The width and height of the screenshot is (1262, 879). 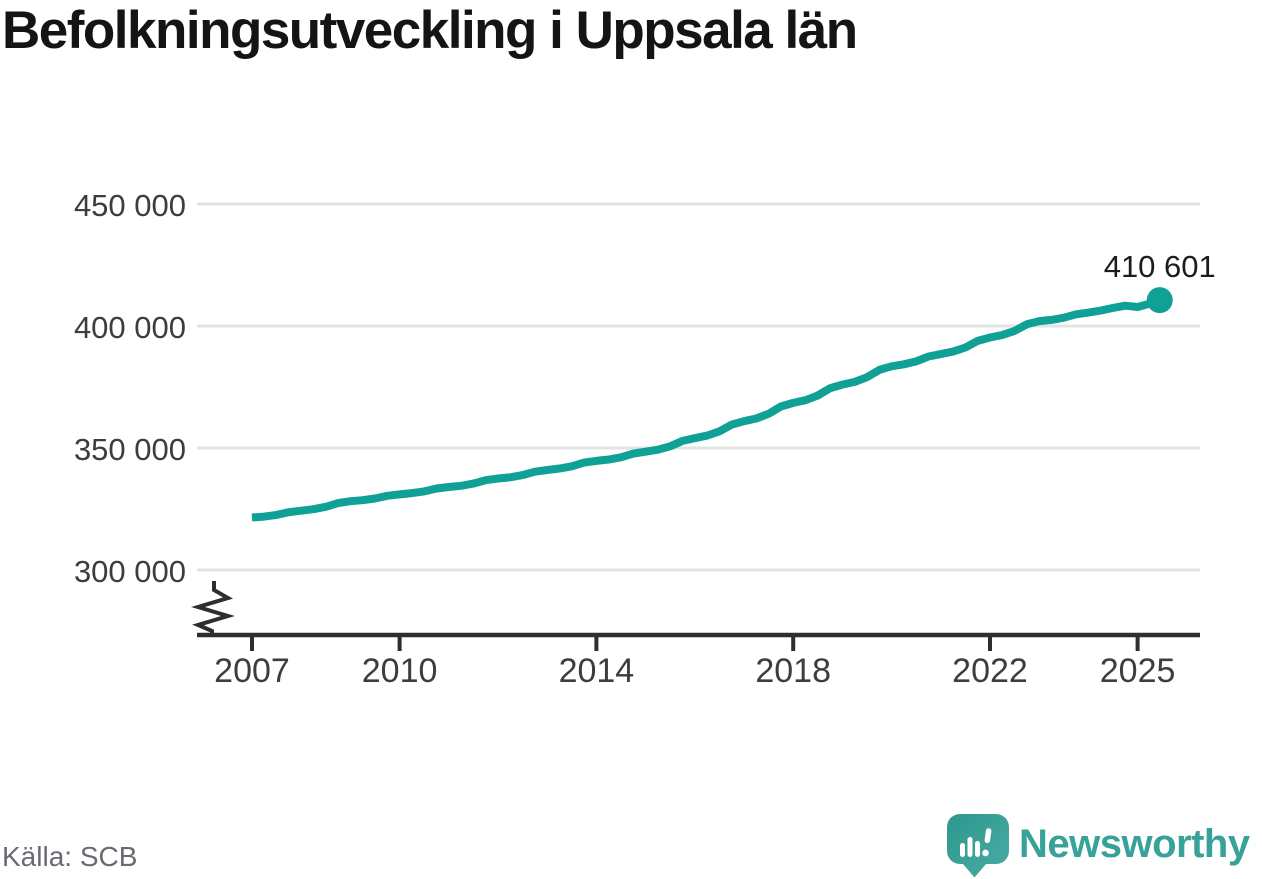 What do you see at coordinates (129, 327) in the screenshot?
I see `y-tick-label: 400 000` at bounding box center [129, 327].